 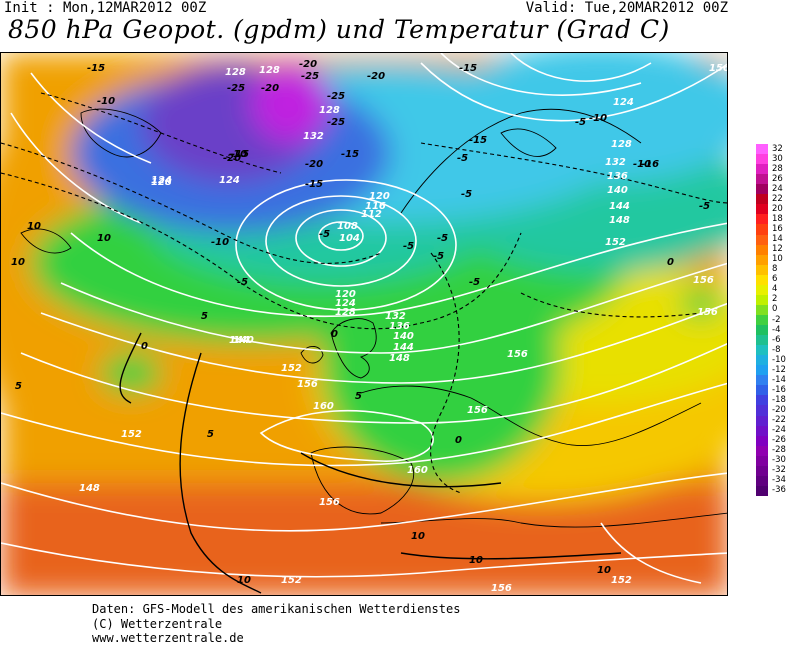 I want to click on colorbar-tick-label: 0, so click(x=775, y=309).